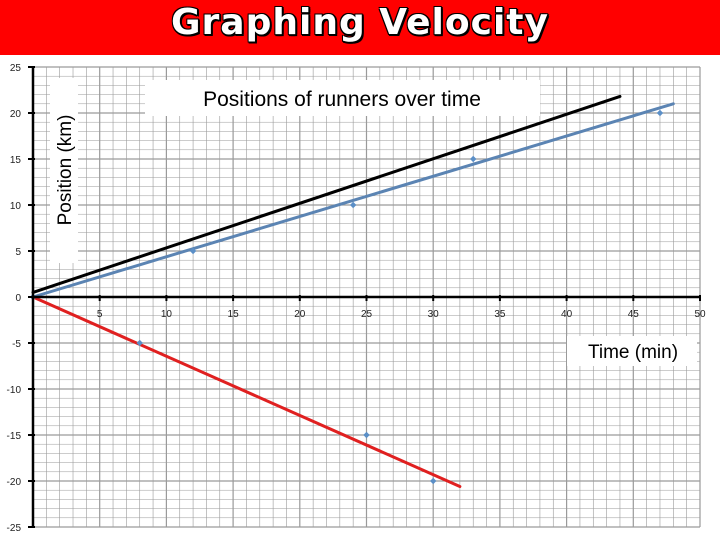  Describe the element at coordinates (18, 252) in the screenshot. I see `y-tick-label: 5` at that location.